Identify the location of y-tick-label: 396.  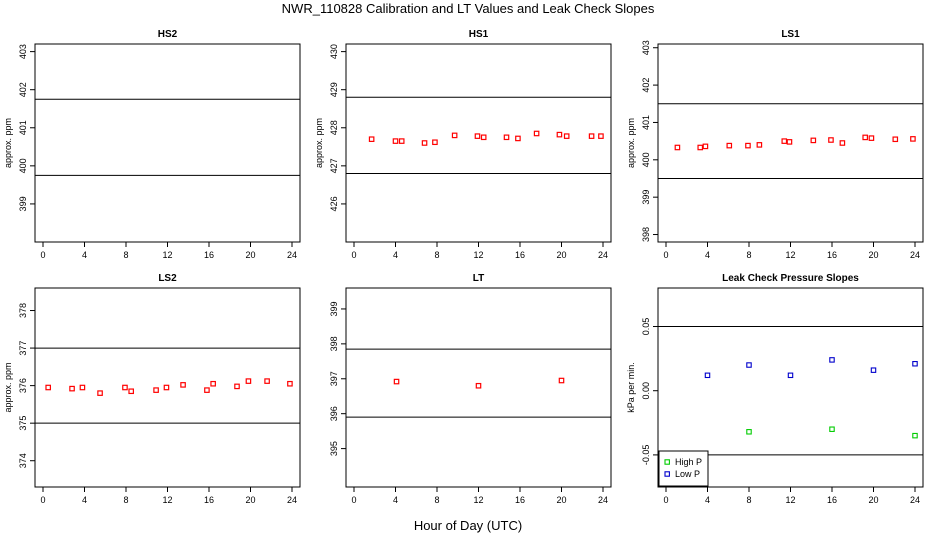
(334, 413).